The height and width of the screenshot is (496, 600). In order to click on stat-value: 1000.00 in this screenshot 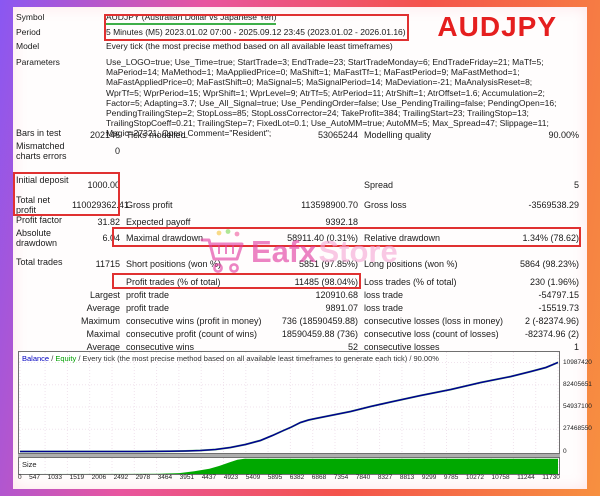, I will do `click(103, 185)`.